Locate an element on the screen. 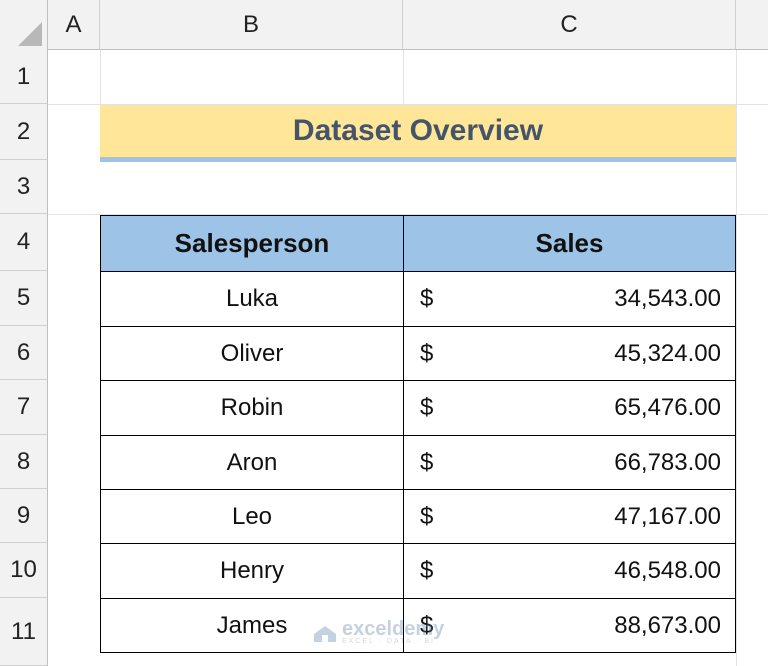 The width and height of the screenshot is (768, 666). sales-cell: $ 88,673.00 is located at coordinates (569, 625).